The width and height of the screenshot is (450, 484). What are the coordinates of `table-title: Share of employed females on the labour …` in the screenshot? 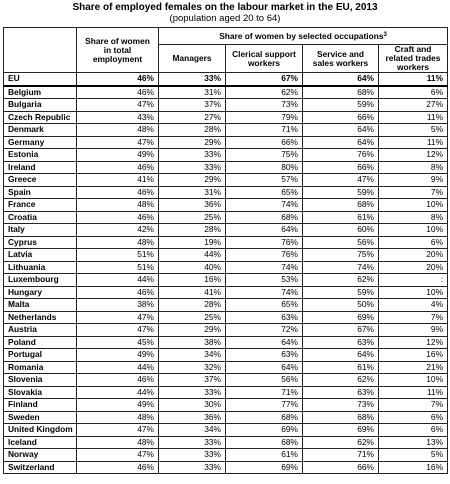 It's located at (225, 7).